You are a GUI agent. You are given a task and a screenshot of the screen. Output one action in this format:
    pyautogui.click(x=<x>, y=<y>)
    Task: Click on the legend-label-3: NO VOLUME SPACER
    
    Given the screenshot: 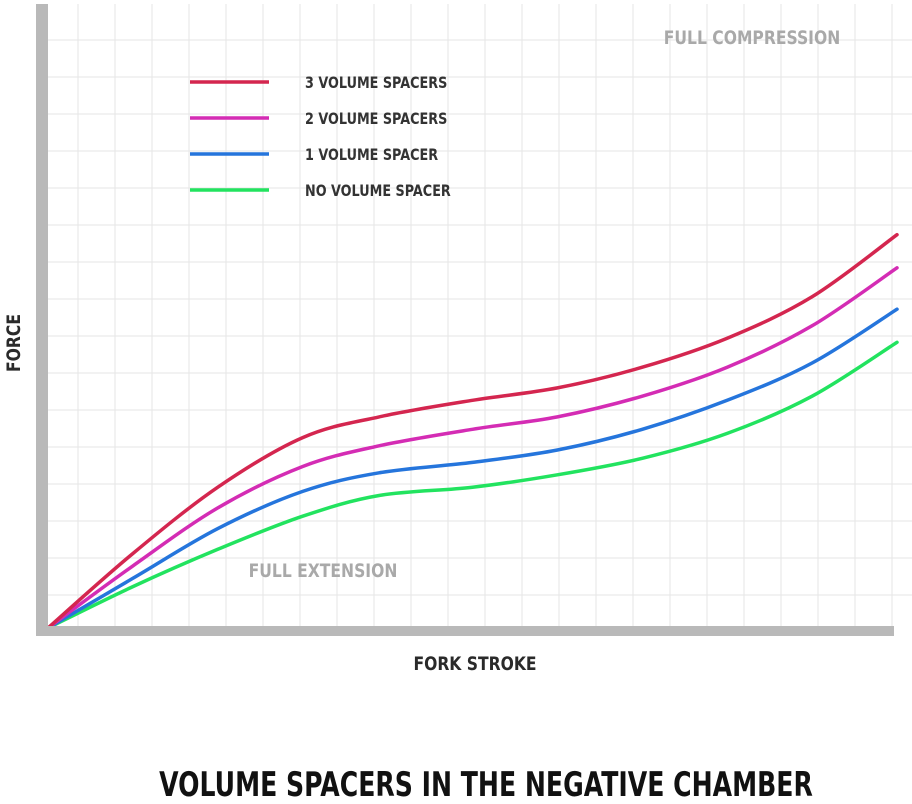 What is the action you would take?
    pyautogui.click(x=378, y=192)
    